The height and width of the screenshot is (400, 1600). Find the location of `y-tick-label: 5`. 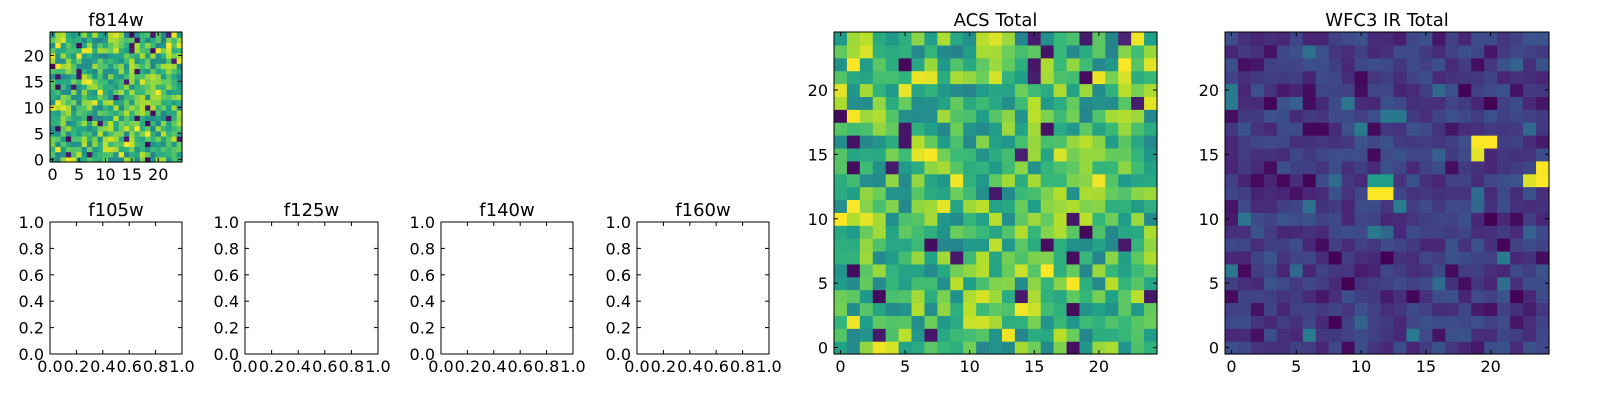

y-tick-label: 5 is located at coordinates (823, 283).